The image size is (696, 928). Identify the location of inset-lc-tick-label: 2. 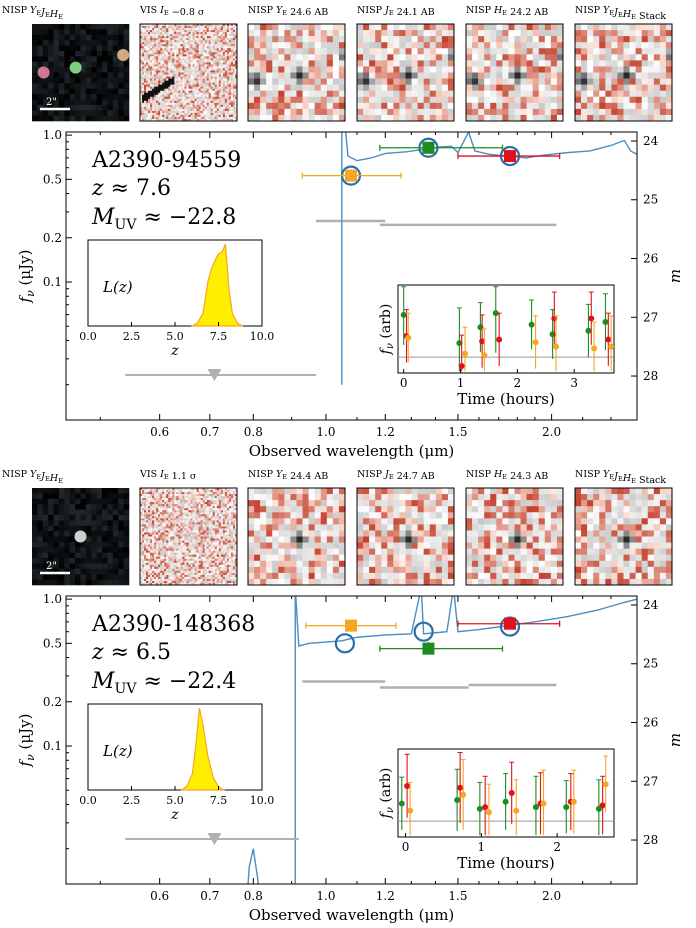
(518, 383).